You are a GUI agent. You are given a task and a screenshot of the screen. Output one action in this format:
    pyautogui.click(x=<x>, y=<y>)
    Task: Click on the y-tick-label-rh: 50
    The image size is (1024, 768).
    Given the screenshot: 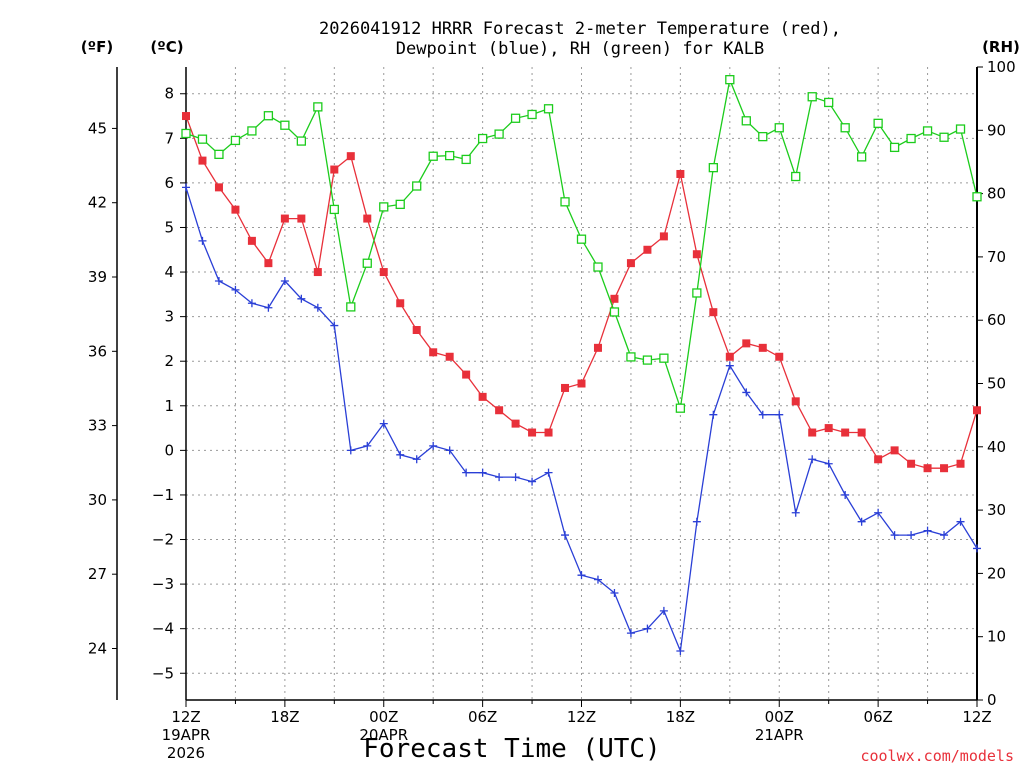 What is the action you would take?
    pyautogui.click(x=996, y=384)
    